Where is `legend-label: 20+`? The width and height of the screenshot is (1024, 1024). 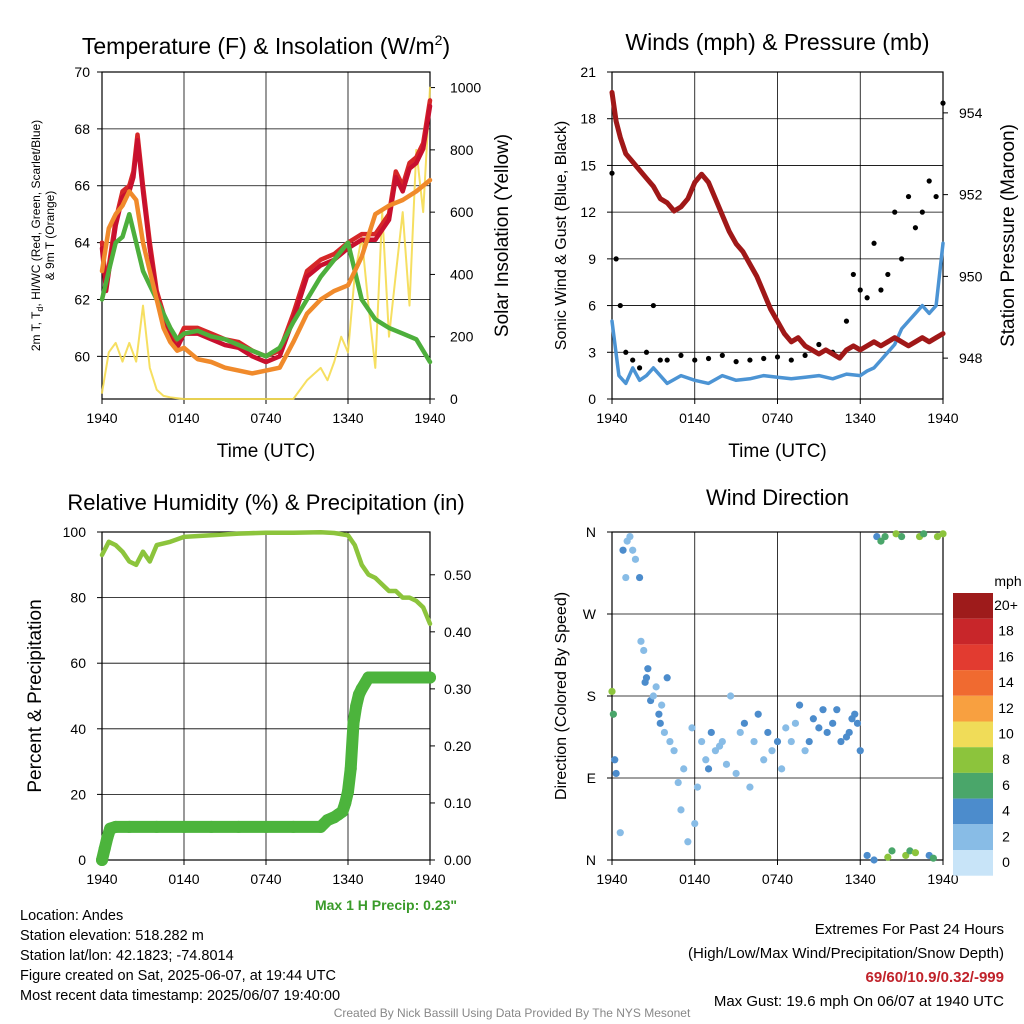 legend-label: 20+ is located at coordinates (1006, 605).